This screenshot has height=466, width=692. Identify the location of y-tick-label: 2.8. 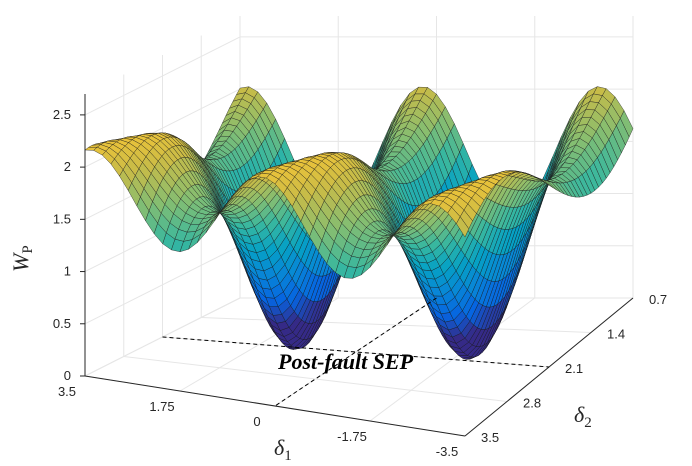
(532, 403).